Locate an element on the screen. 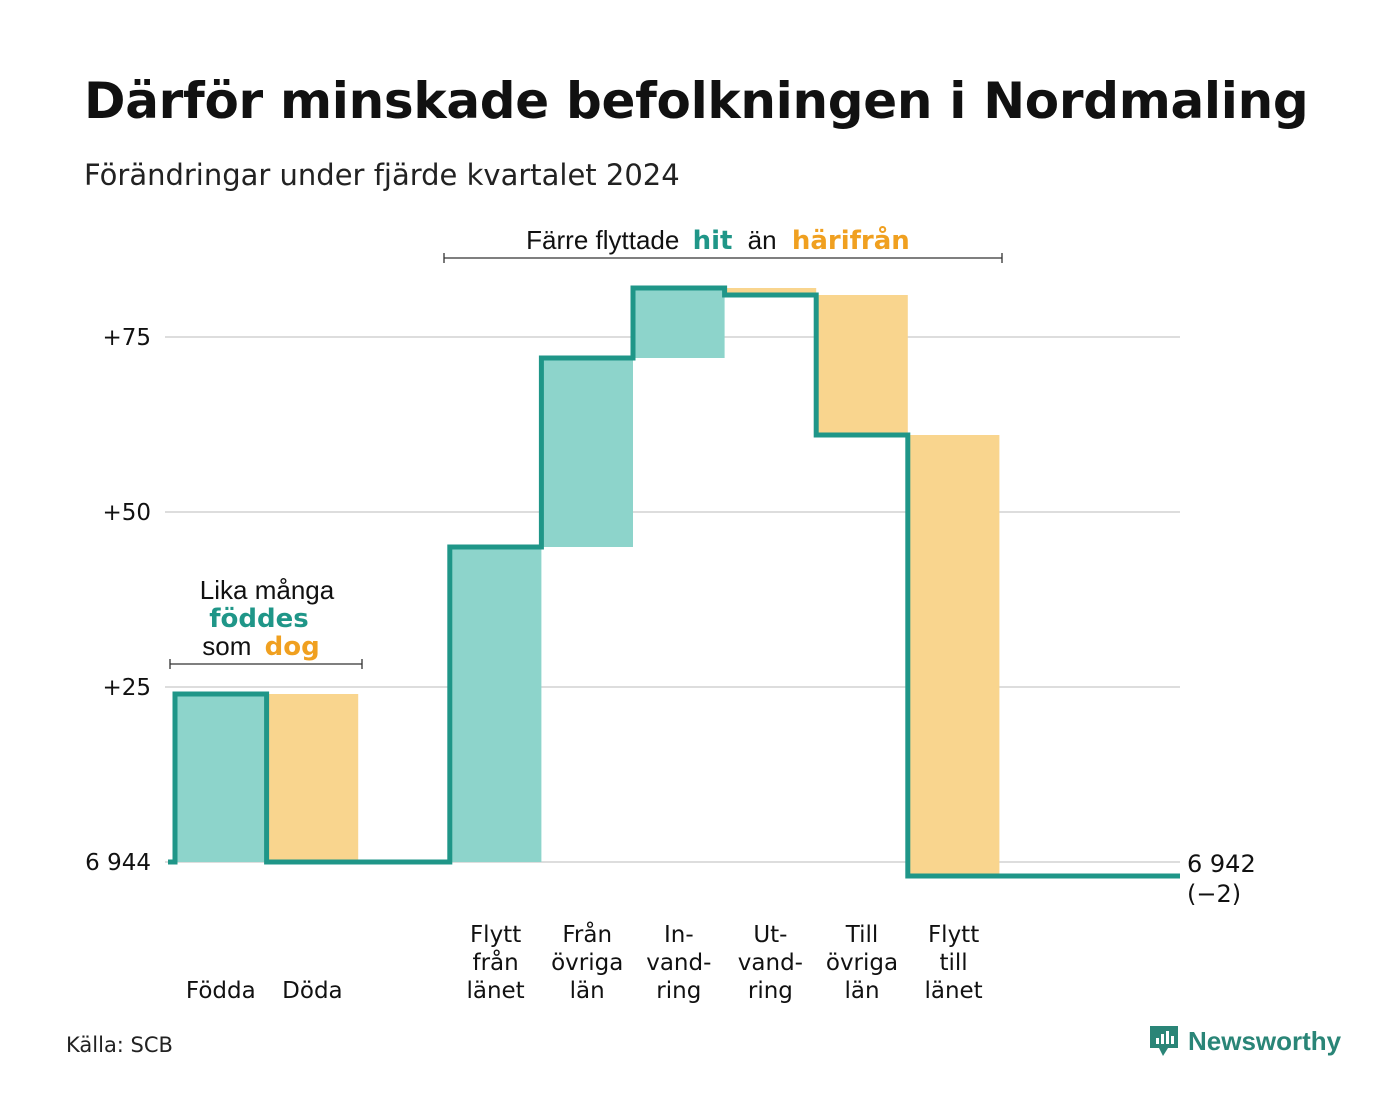  end-value-labels: 6 942 (−2) is located at coordinates (1221, 879).